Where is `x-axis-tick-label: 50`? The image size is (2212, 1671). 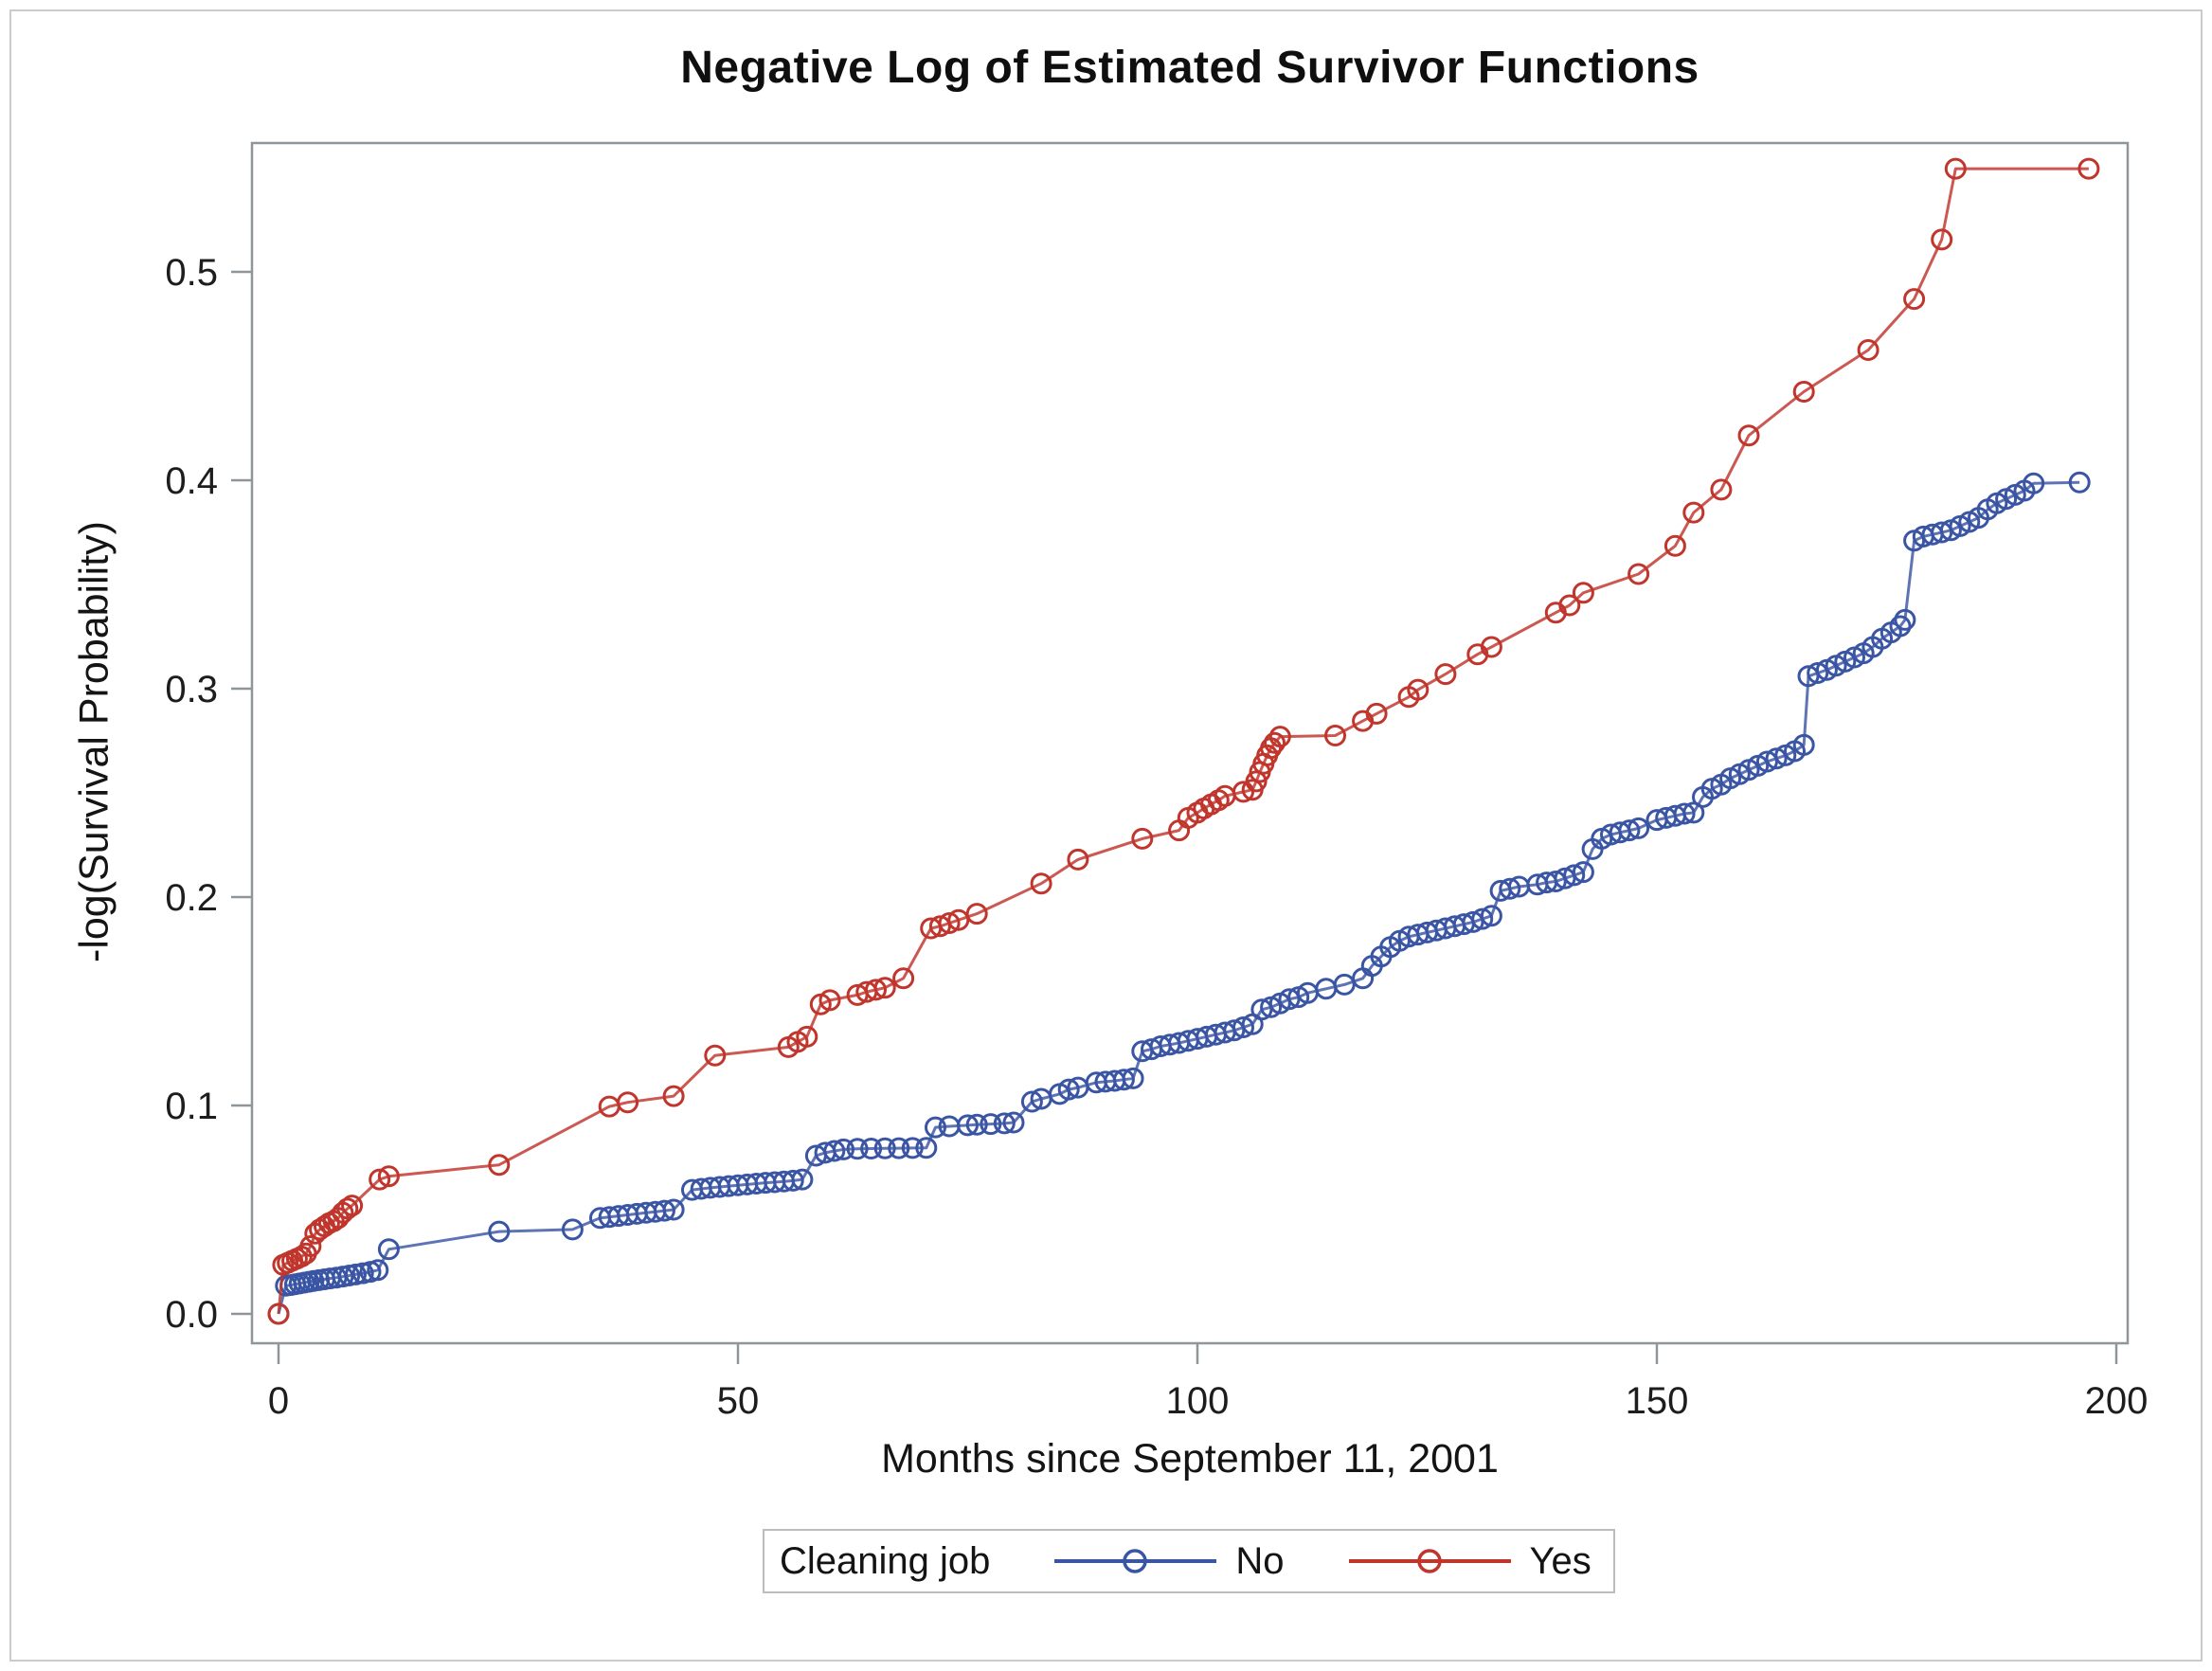 x-axis-tick-label: 50 is located at coordinates (739, 1401).